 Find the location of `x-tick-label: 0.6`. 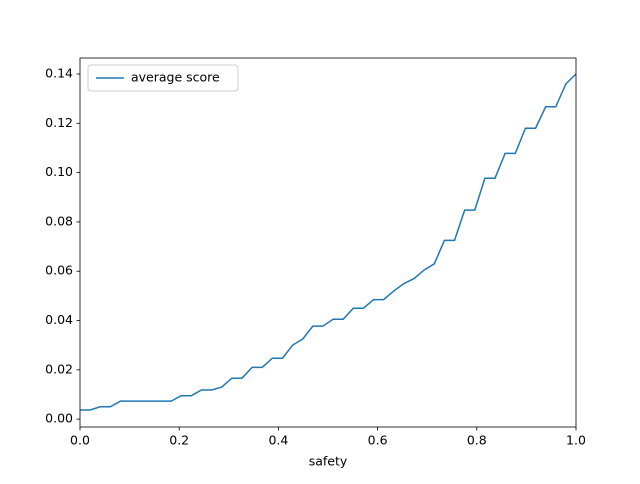

x-tick-label: 0.6 is located at coordinates (378, 440).